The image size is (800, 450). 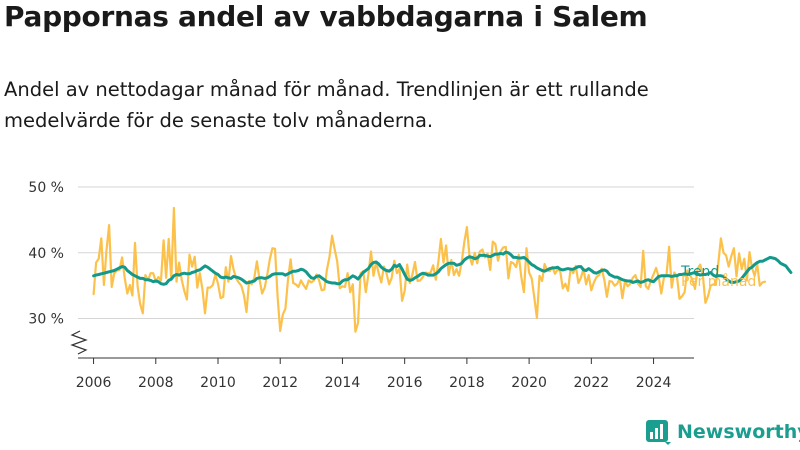 I want to click on series-label-monthly: Per månad, so click(x=718, y=281).